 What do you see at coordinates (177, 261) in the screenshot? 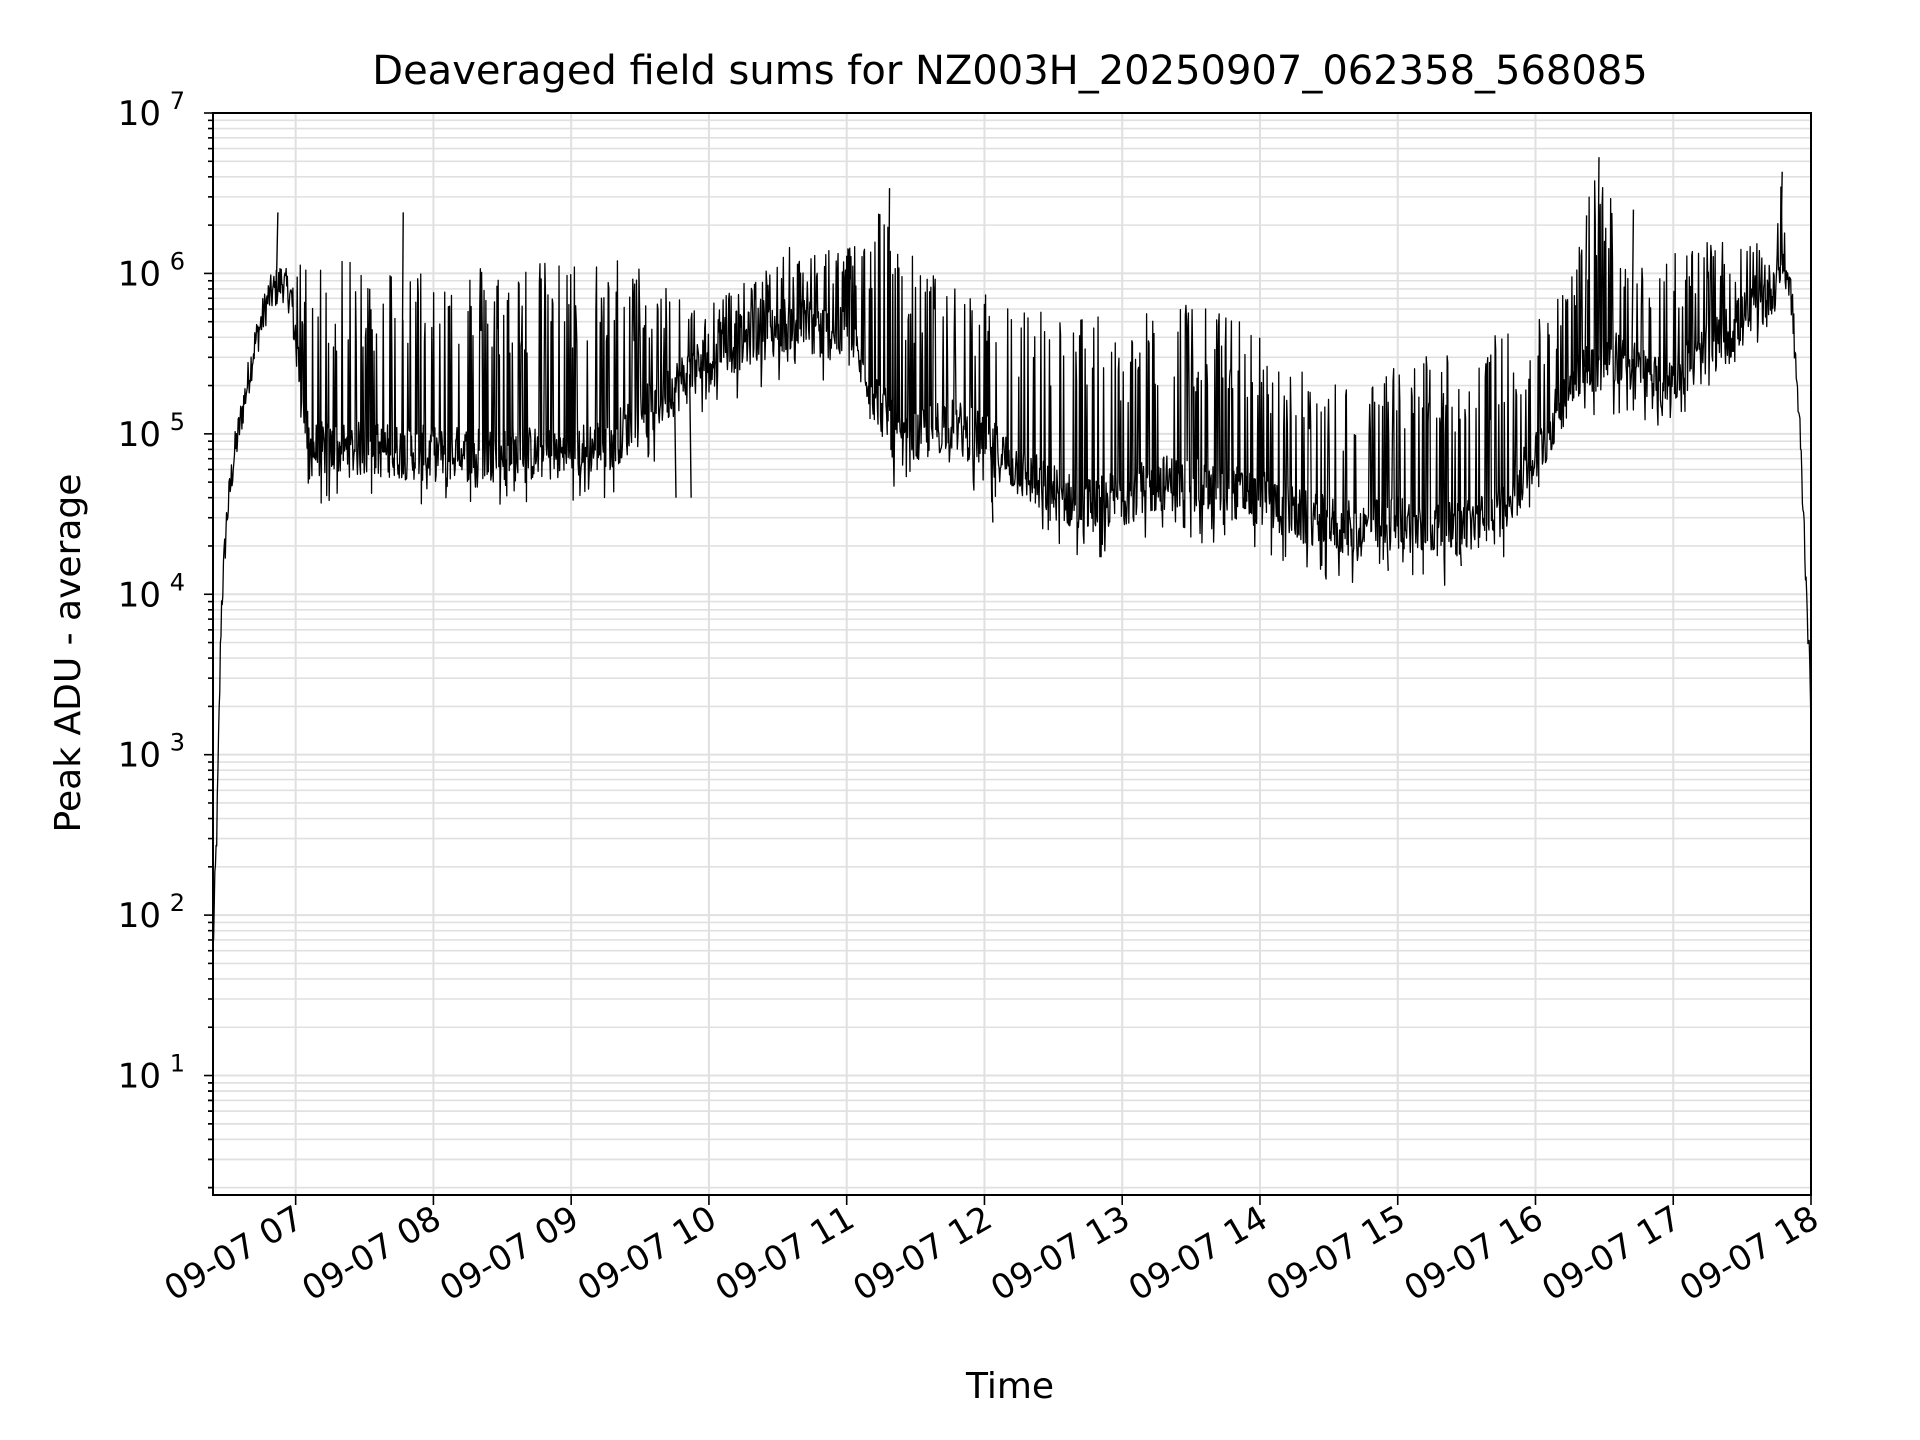
I see `y-tick-exponent: 6` at bounding box center [177, 261].